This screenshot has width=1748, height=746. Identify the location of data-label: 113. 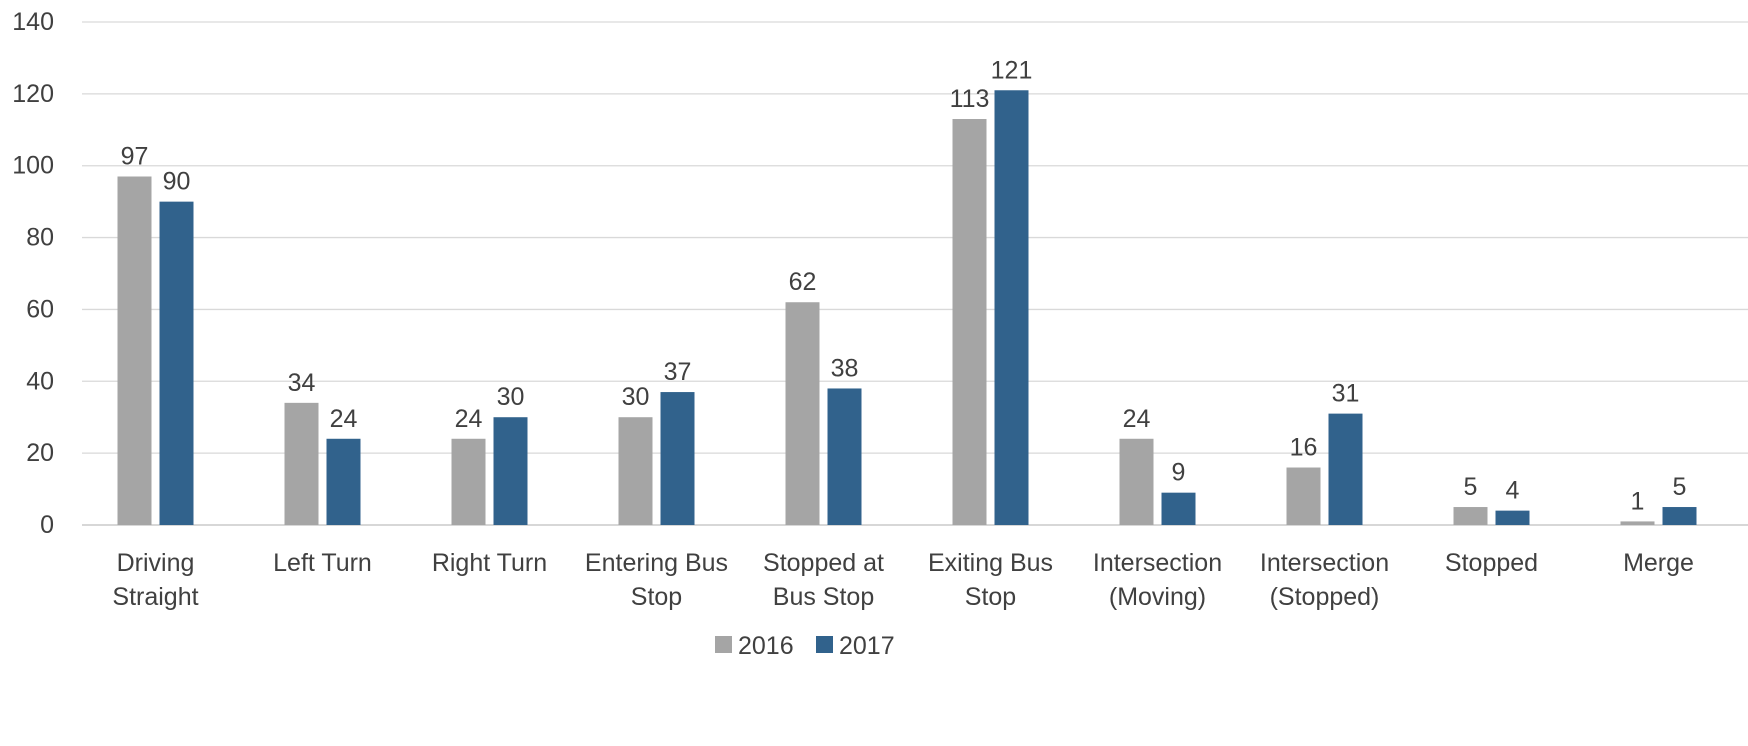
(970, 99).